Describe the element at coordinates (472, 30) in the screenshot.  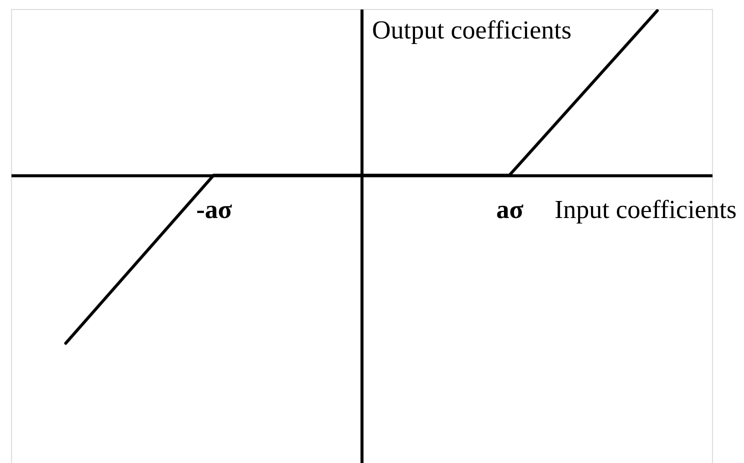
I see `y-axis-title: Output coefficients` at that location.